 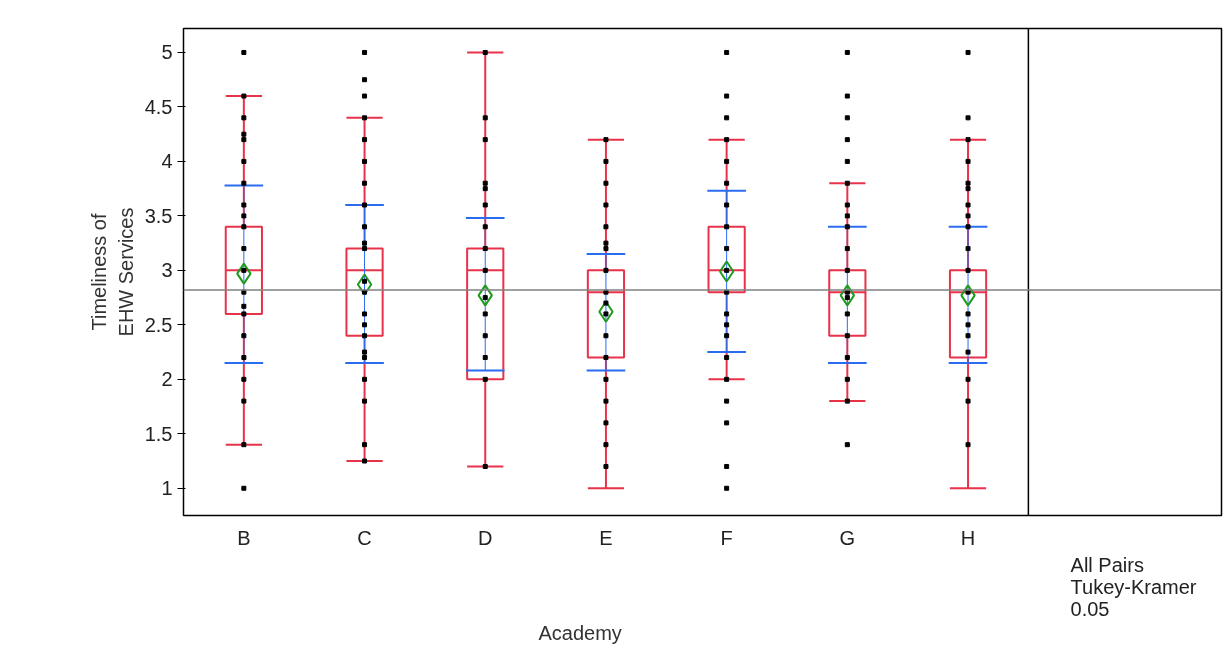 I want to click on x-tick-label: B, so click(x=244, y=537).